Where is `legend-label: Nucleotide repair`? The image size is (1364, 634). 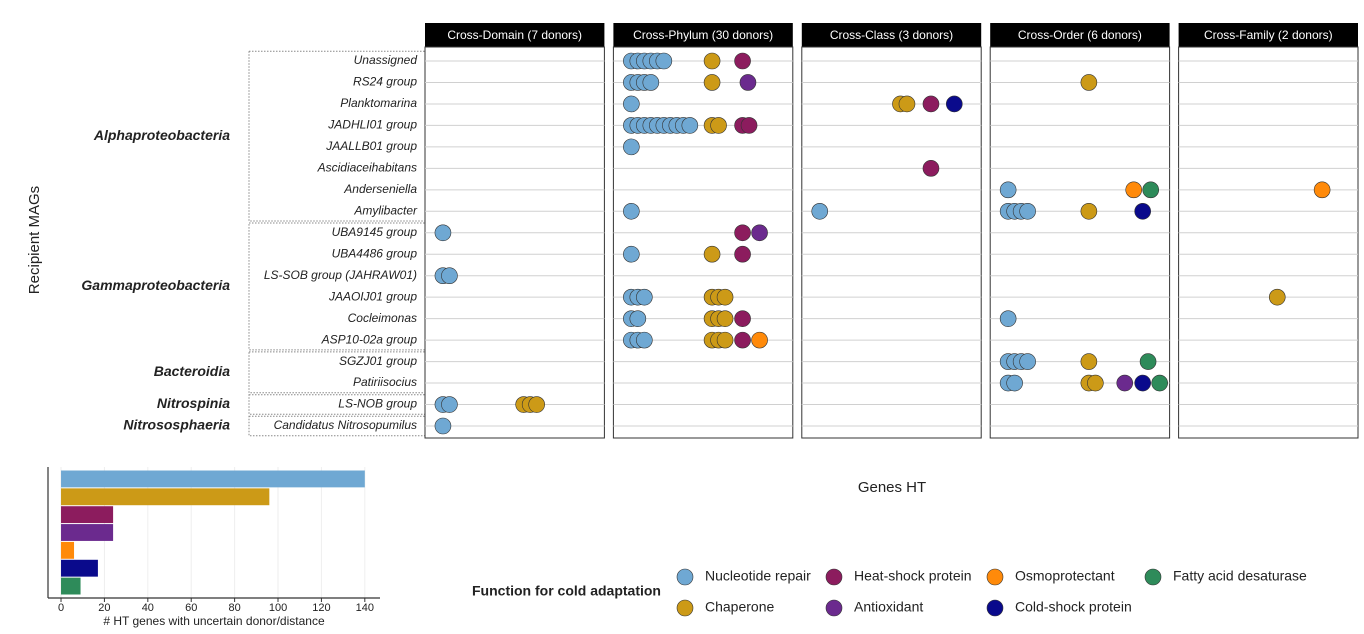
legend-label: Nucleotide repair is located at coordinates (758, 576).